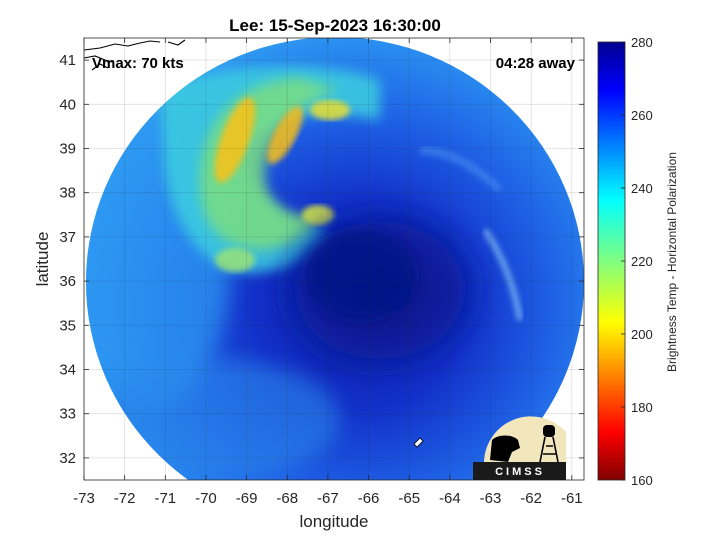  Describe the element at coordinates (369, 498) in the screenshot. I see `x-tick-label: -66` at that location.